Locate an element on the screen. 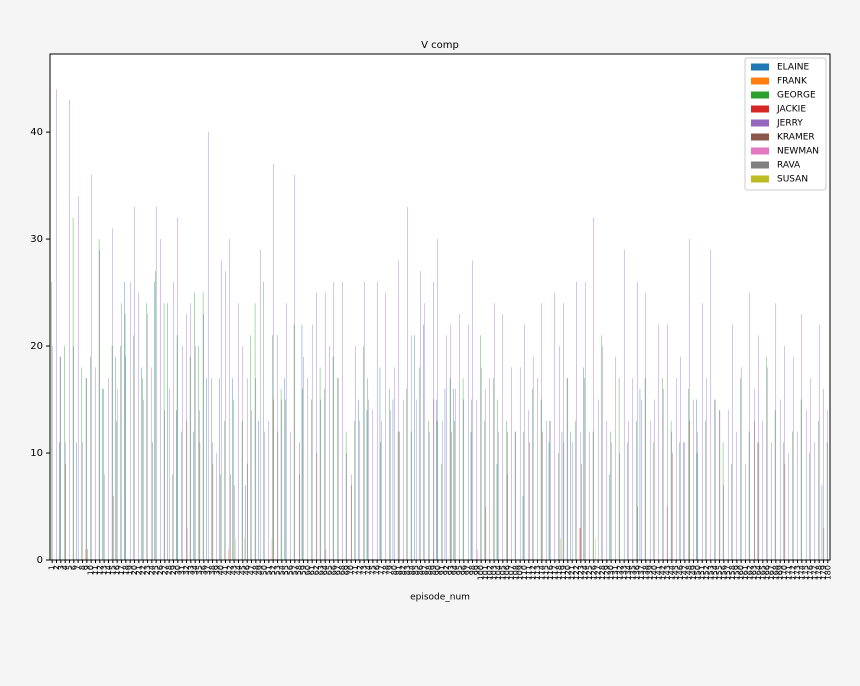 The height and width of the screenshot is (686, 860). x-tick-label: 93 is located at coordinates (450, 570).